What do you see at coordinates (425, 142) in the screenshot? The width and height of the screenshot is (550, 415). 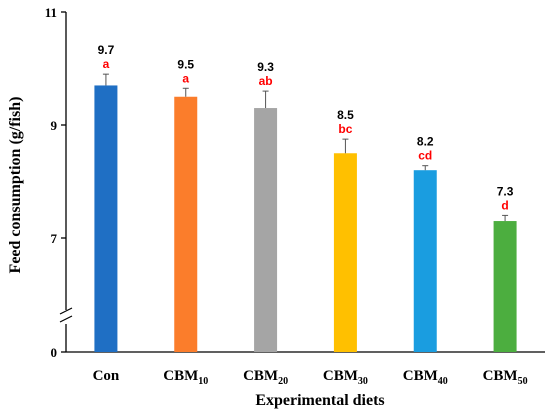 I see `value-label: 8.2` at bounding box center [425, 142].